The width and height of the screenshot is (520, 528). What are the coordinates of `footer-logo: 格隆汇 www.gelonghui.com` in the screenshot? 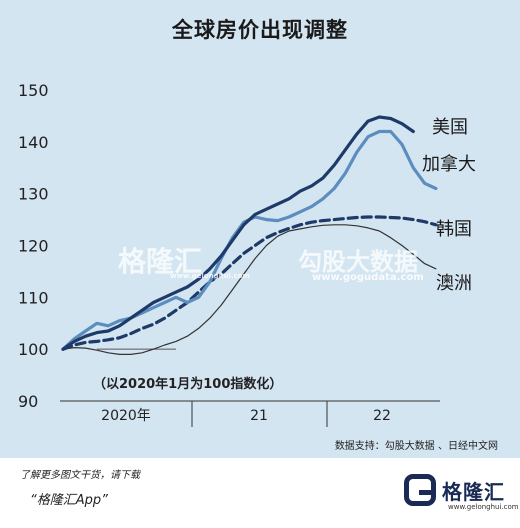 It's located at (461, 495).